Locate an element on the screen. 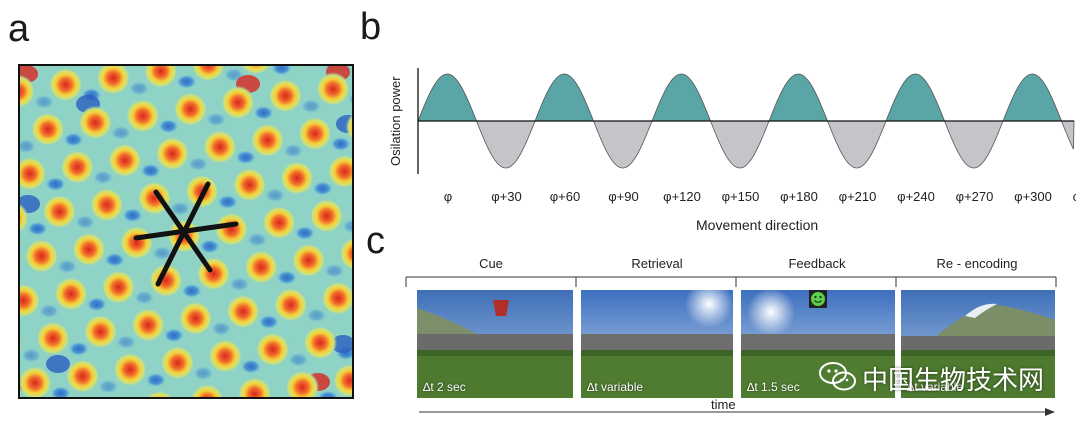 This screenshot has width=1080, height=425. y-axis-label: Osilation power is located at coordinates (395, 121).